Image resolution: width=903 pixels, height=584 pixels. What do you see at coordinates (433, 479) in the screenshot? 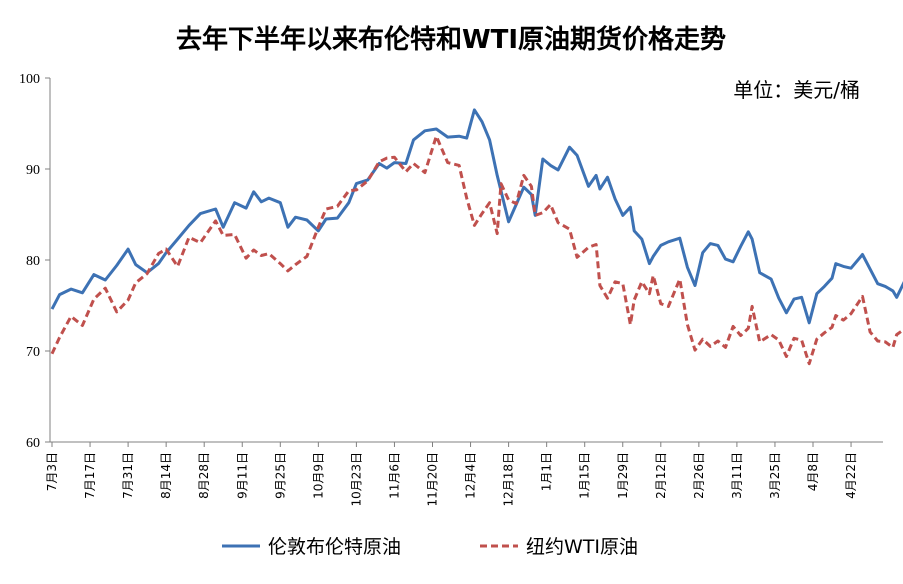
I see `x-tick-label: 11月20日` at bounding box center [433, 479].